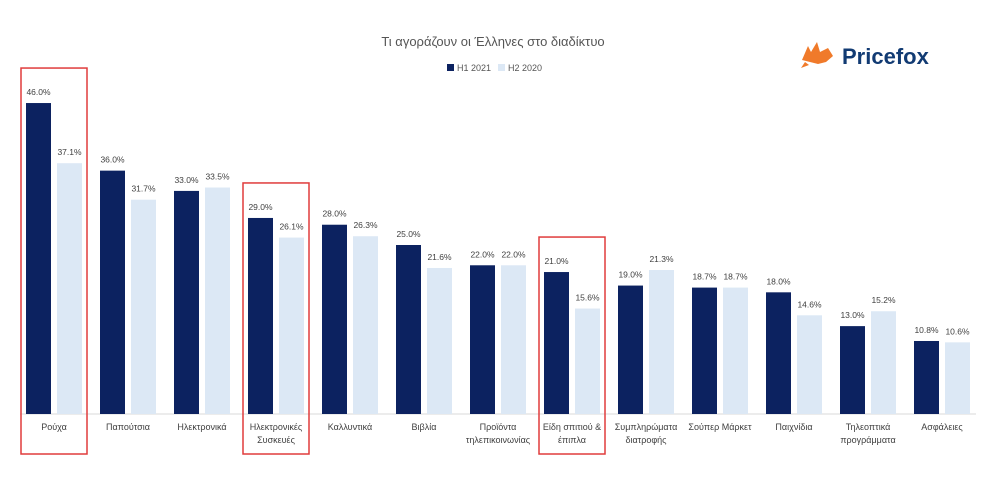  What do you see at coordinates (498, 427) in the screenshot?
I see `category-label: Προϊόντα` at bounding box center [498, 427].